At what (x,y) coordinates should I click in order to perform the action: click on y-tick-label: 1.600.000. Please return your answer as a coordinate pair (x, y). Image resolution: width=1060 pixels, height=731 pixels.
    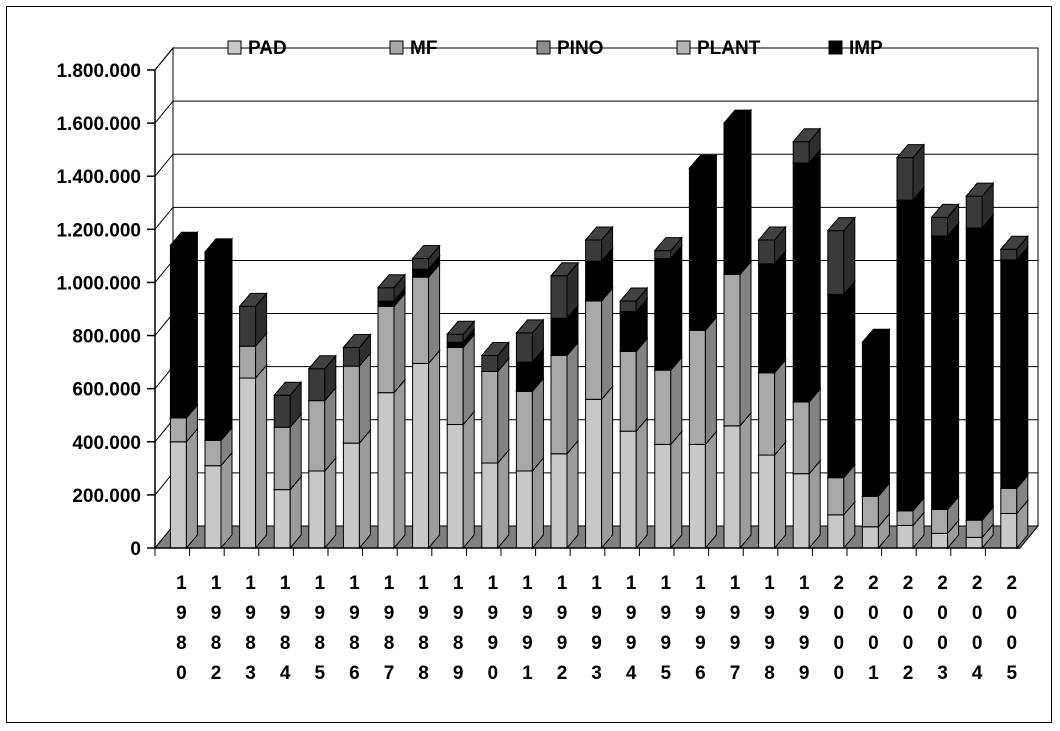
    Looking at the image, I should click on (98, 124).